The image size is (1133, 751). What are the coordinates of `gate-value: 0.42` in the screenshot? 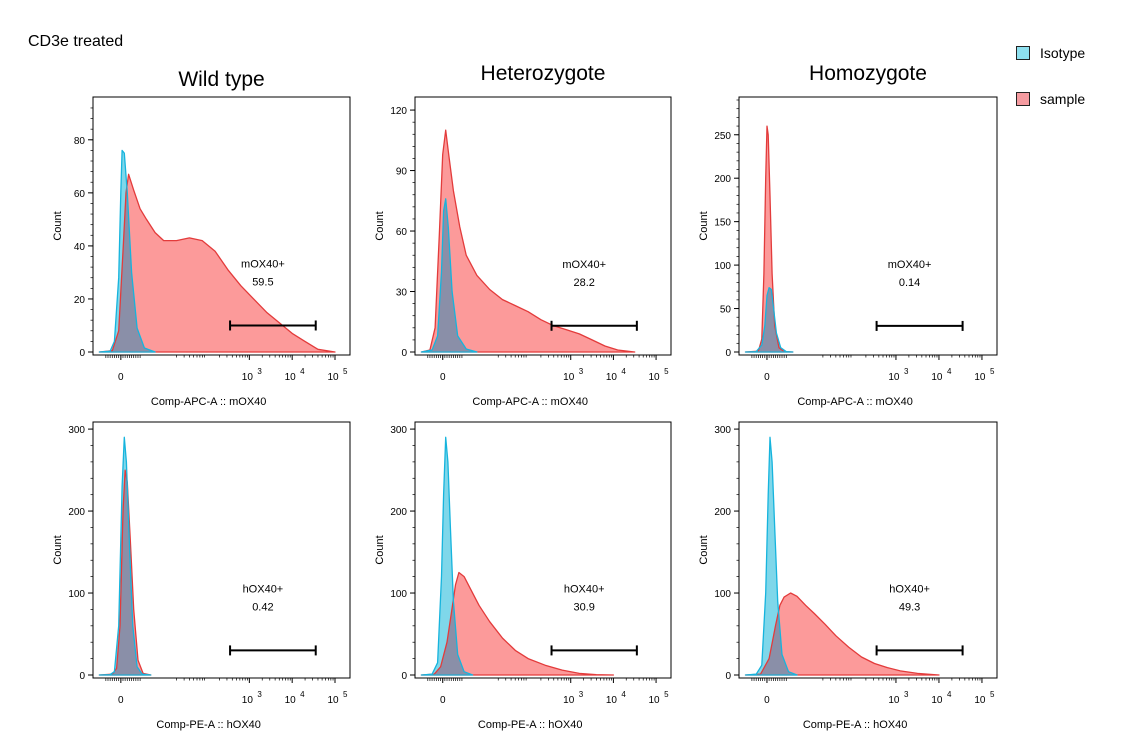 It's located at (262, 607).